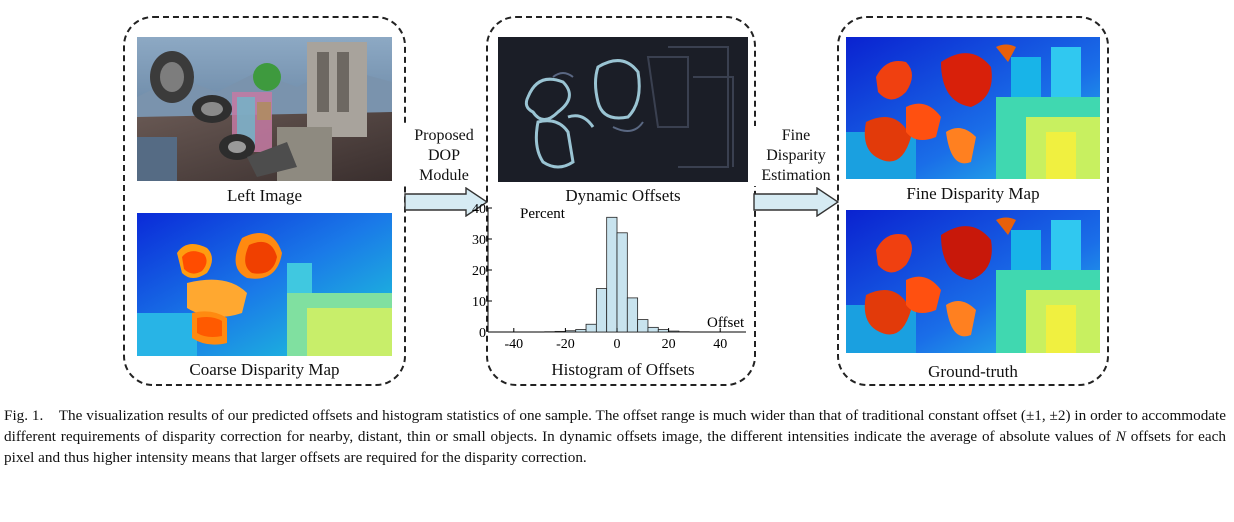 The image size is (1234, 522). I want to click on fine-label-line-1: Fine, so click(796, 135).